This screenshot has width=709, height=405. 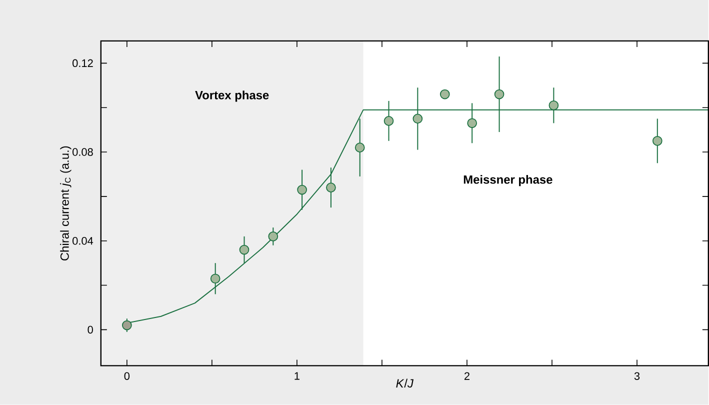 I want to click on x-tick-label: 3, so click(x=637, y=376).